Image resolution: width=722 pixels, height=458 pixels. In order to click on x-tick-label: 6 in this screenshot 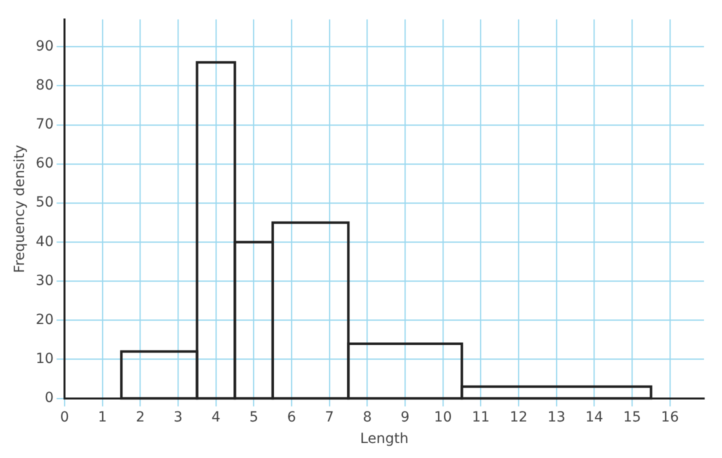, I will do `click(291, 417)`.